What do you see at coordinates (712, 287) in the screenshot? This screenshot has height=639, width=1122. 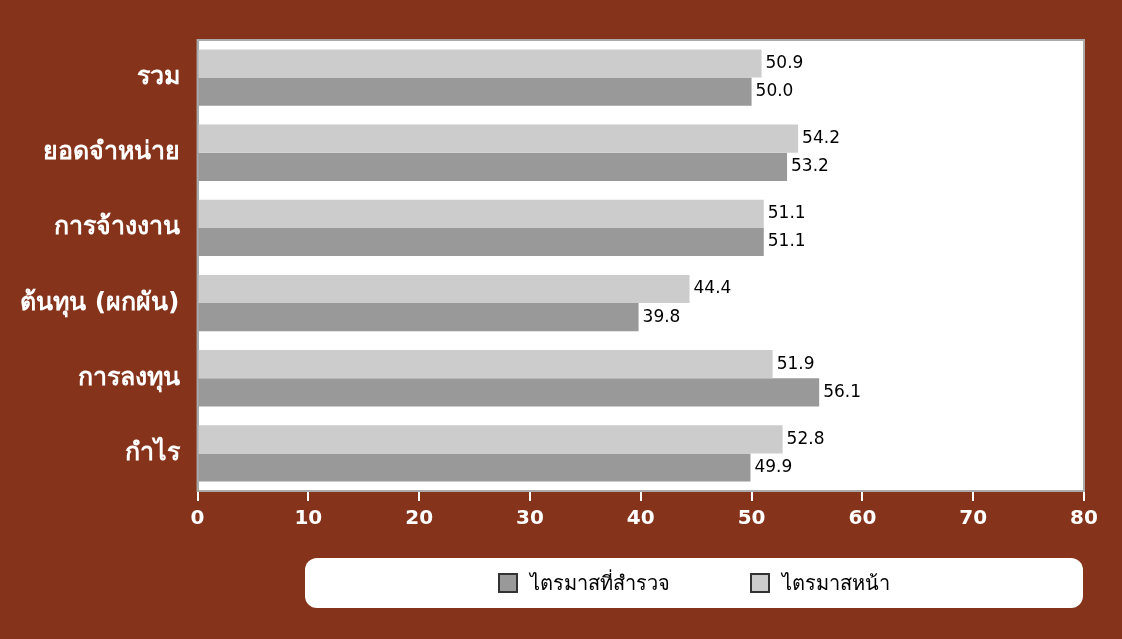 I see `text: 44.4` at bounding box center [712, 287].